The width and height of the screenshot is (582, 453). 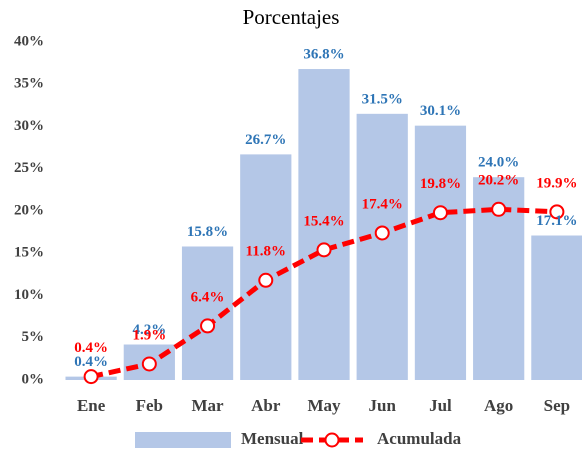 What do you see at coordinates (29, 41) in the screenshot?
I see `y-tick-label: 40%` at bounding box center [29, 41].